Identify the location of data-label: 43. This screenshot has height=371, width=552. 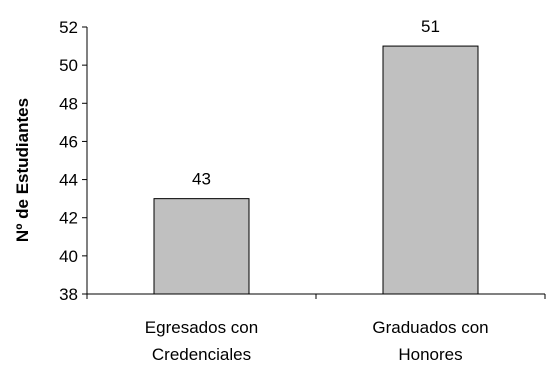
(201, 179).